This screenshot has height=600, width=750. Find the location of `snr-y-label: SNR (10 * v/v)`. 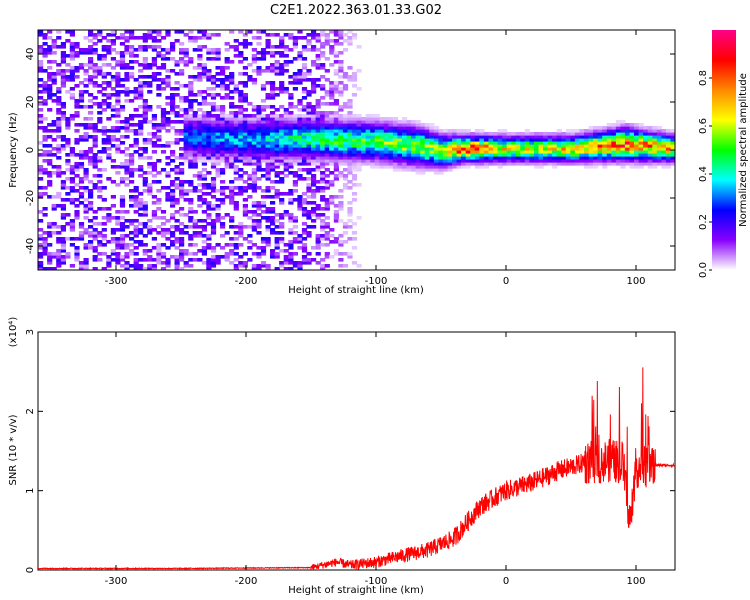

snr-y-label: SNR (10 * v/v) is located at coordinates (13, 449).